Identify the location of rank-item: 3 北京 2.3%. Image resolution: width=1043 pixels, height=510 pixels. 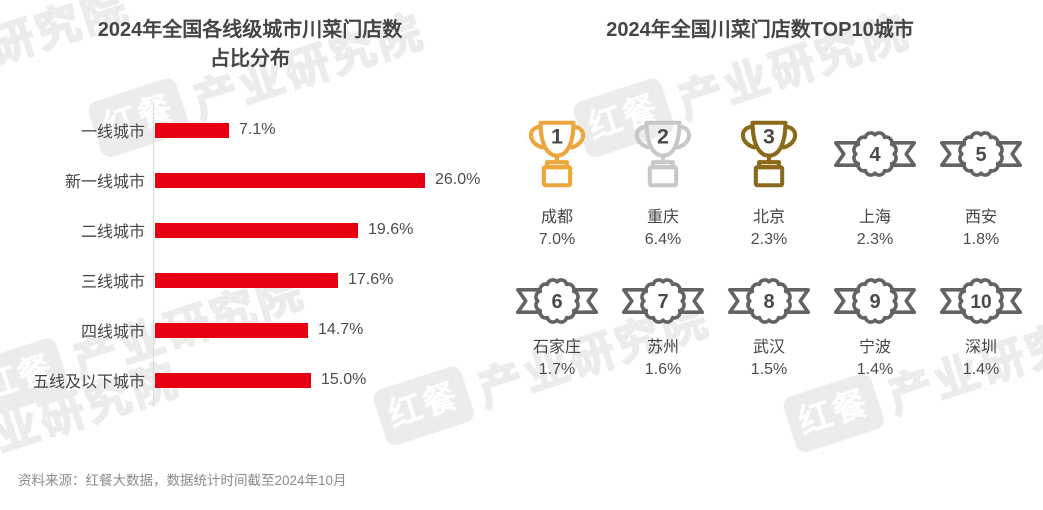
(769, 179).